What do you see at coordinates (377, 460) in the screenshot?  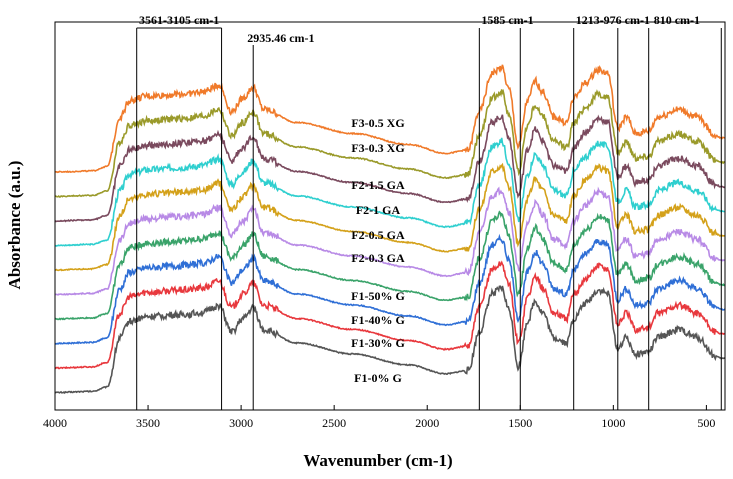 I see `x-axis-title: Wavenumber (cm-1)` at bounding box center [377, 460].